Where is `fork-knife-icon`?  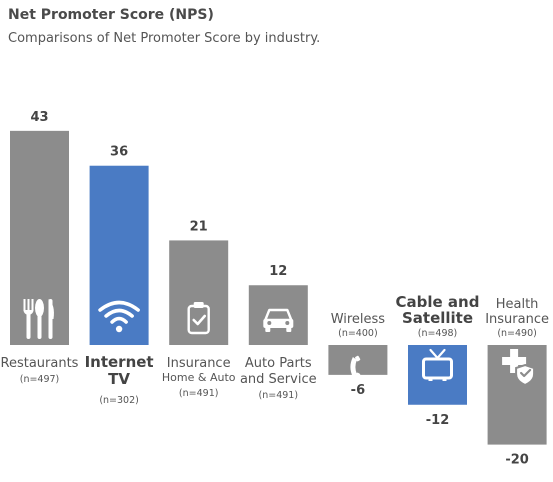 fork-knife-icon is located at coordinates (38, 319).